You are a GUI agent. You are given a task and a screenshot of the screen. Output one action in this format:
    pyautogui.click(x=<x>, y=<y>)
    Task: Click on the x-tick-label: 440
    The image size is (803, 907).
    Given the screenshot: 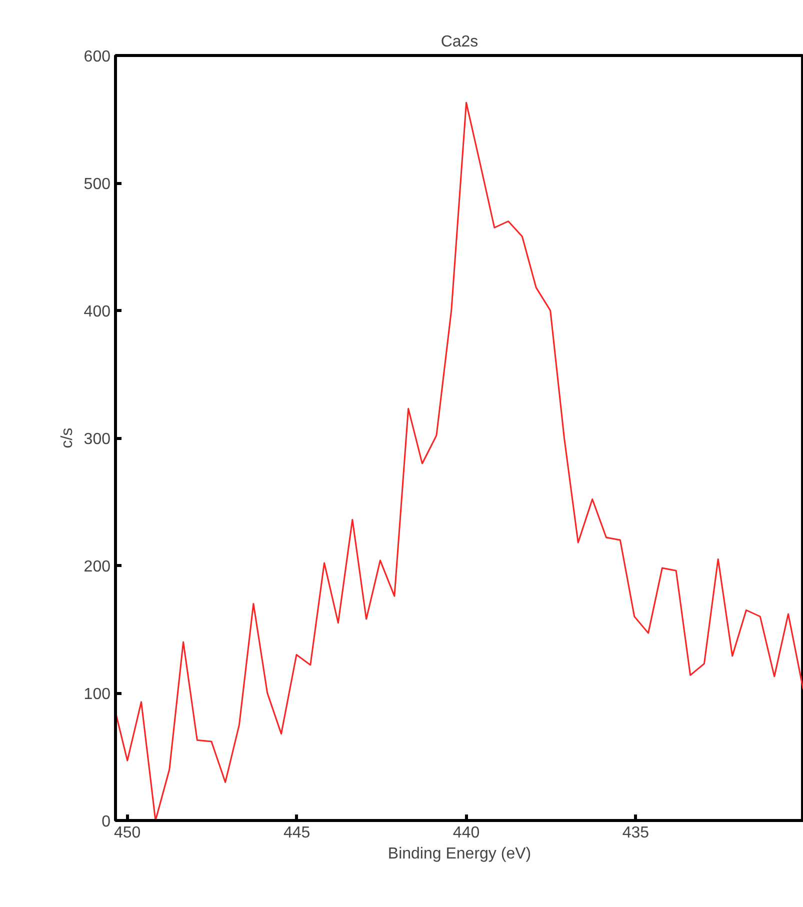 What is the action you would take?
    pyautogui.click(x=466, y=833)
    